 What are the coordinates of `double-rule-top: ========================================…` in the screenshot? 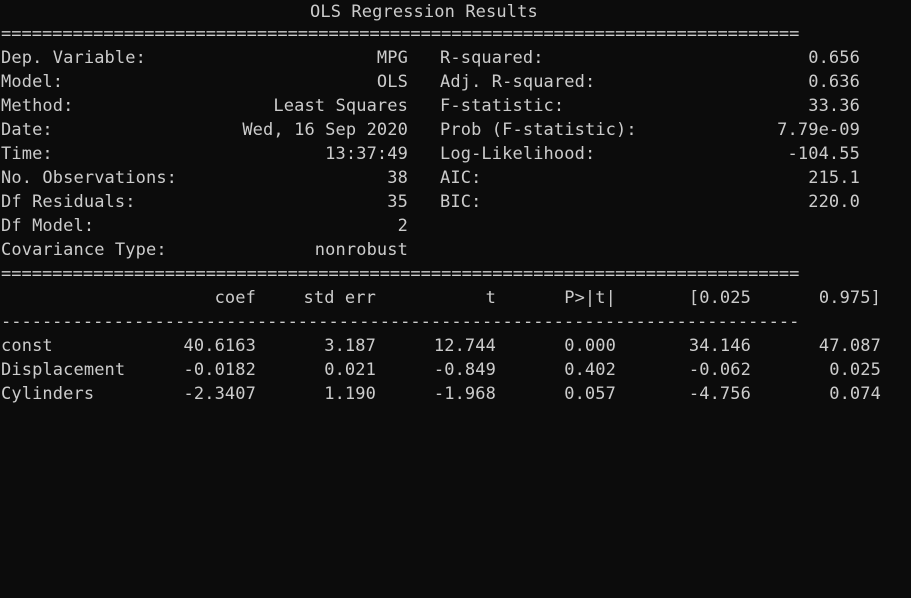 It's located at (400, 34).